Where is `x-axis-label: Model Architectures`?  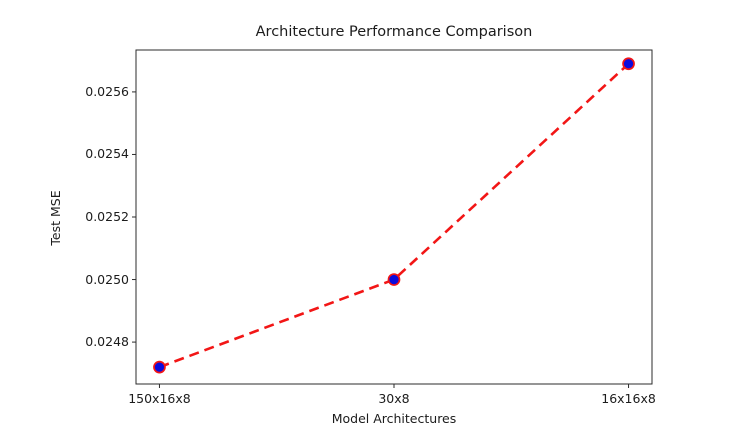 x-axis-label: Model Architectures is located at coordinates (394, 418).